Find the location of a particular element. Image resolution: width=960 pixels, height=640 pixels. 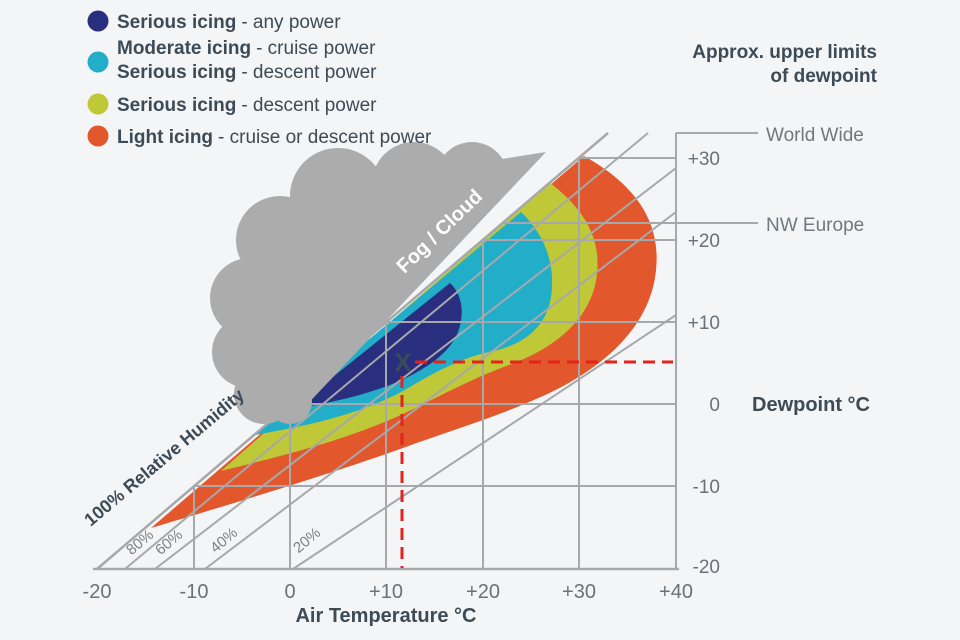

dewpoint-axis-title: Dewpoint °C is located at coordinates (811, 405).